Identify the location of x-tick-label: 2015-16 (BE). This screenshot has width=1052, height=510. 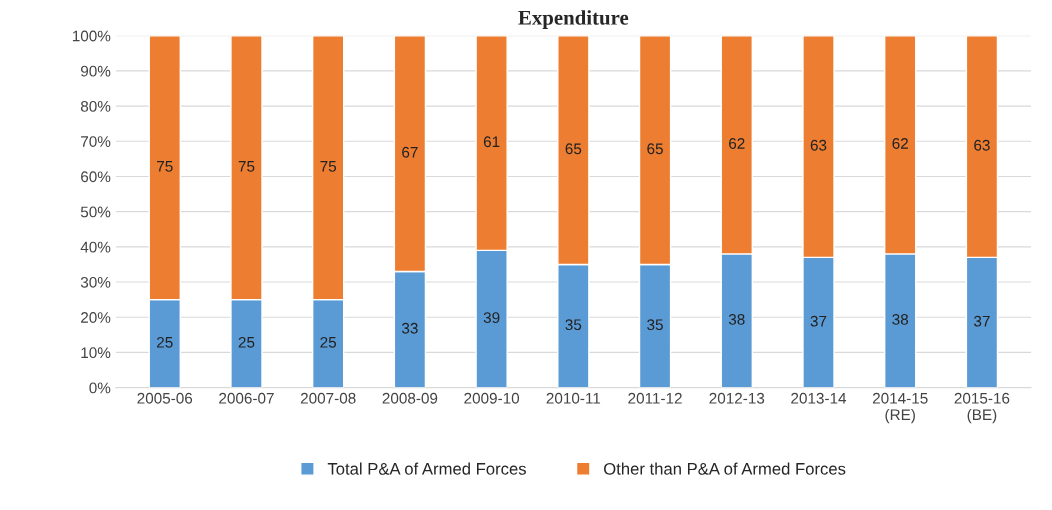
(982, 408).